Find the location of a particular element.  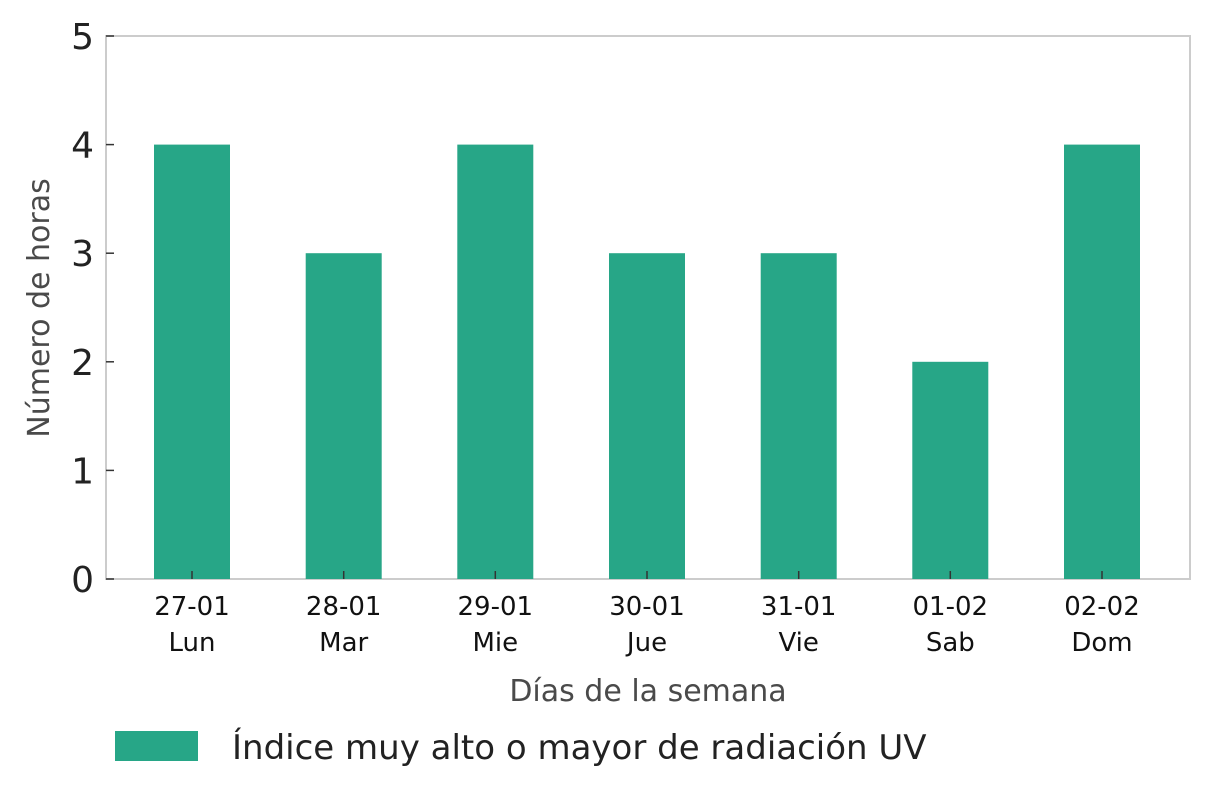

x-tick-label: Dom is located at coordinates (1101, 643).